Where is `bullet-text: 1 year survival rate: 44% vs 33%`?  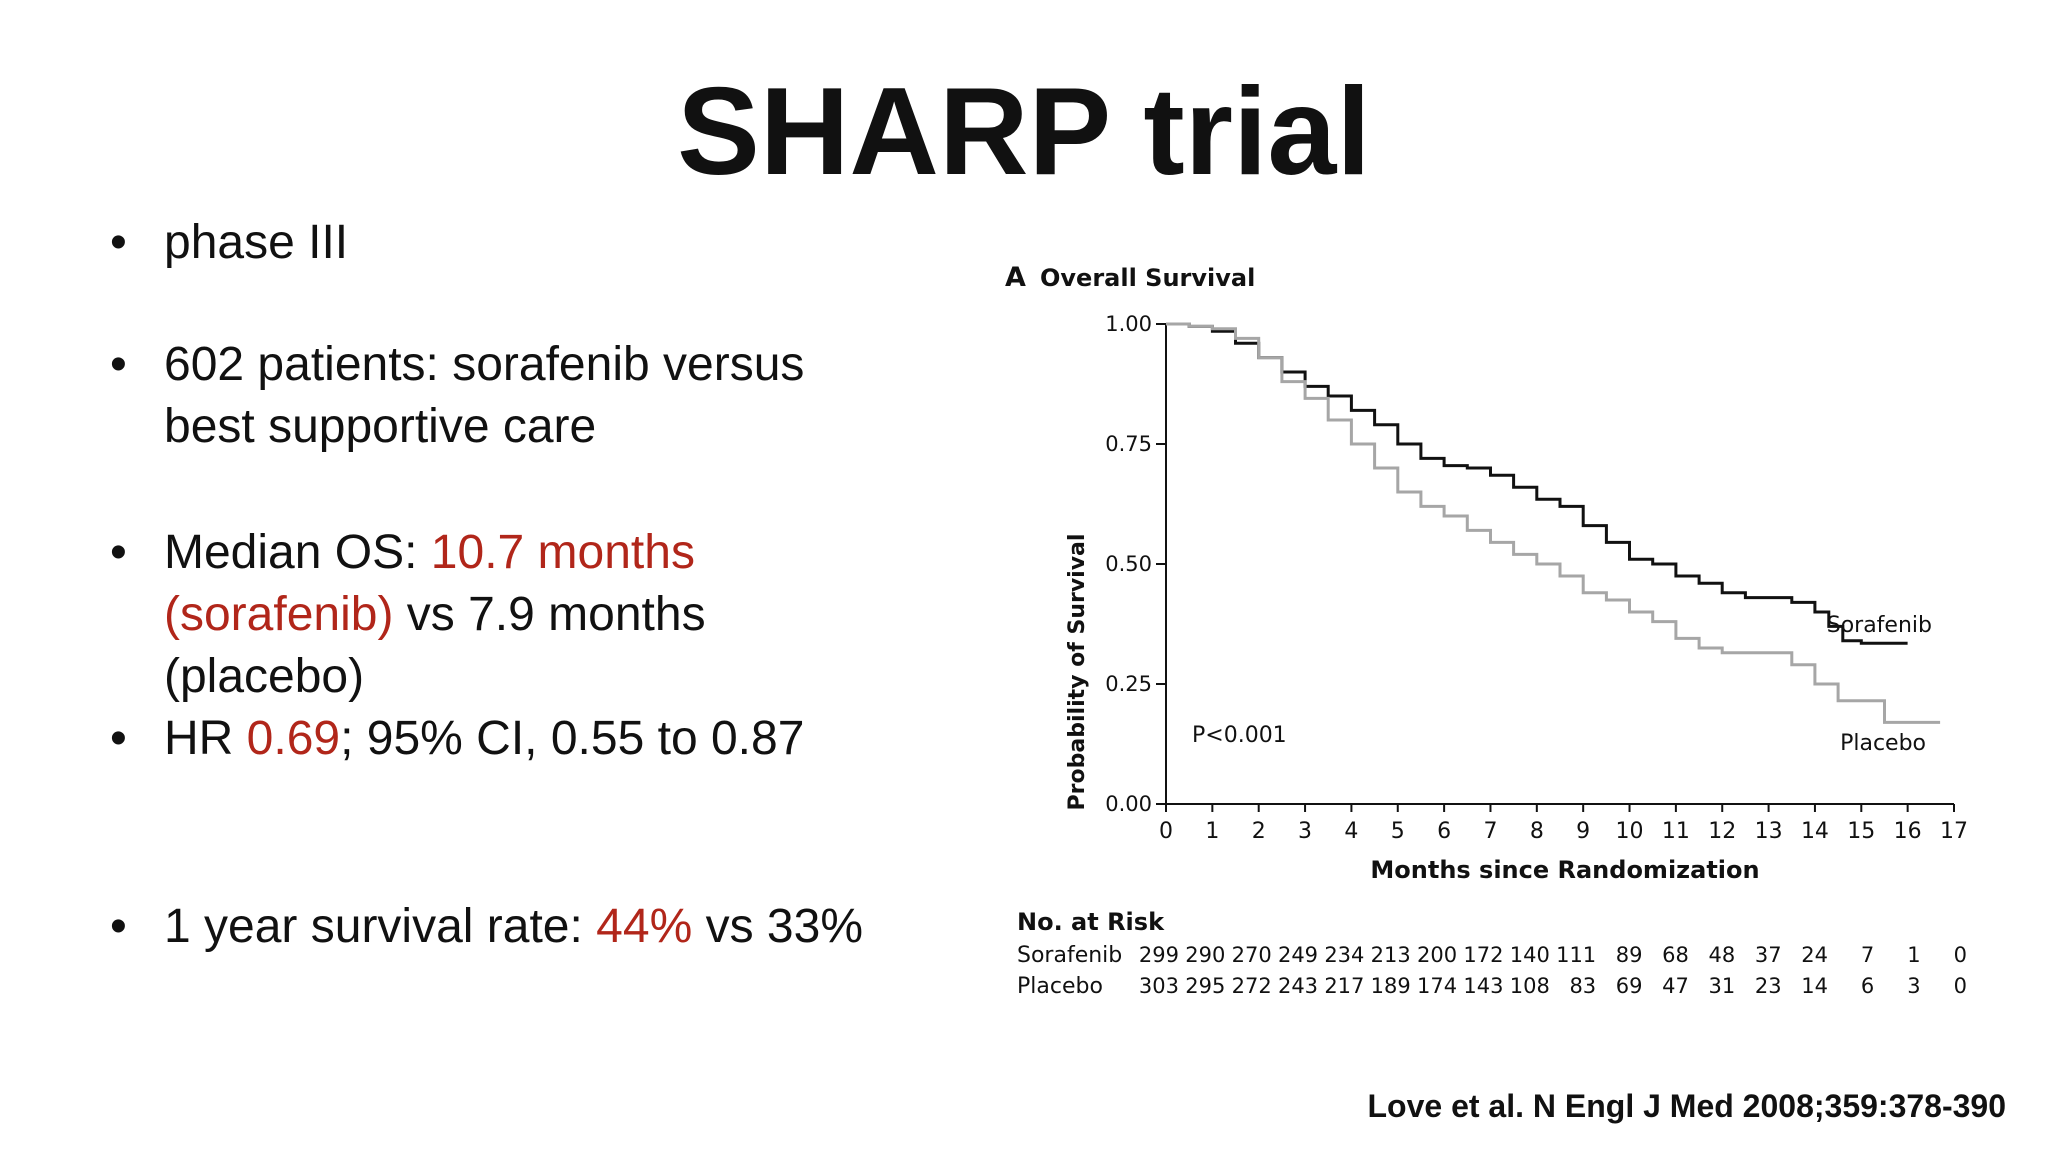
bullet-text: 1 year survival rate: 44% vs 33% is located at coordinates (514, 927).